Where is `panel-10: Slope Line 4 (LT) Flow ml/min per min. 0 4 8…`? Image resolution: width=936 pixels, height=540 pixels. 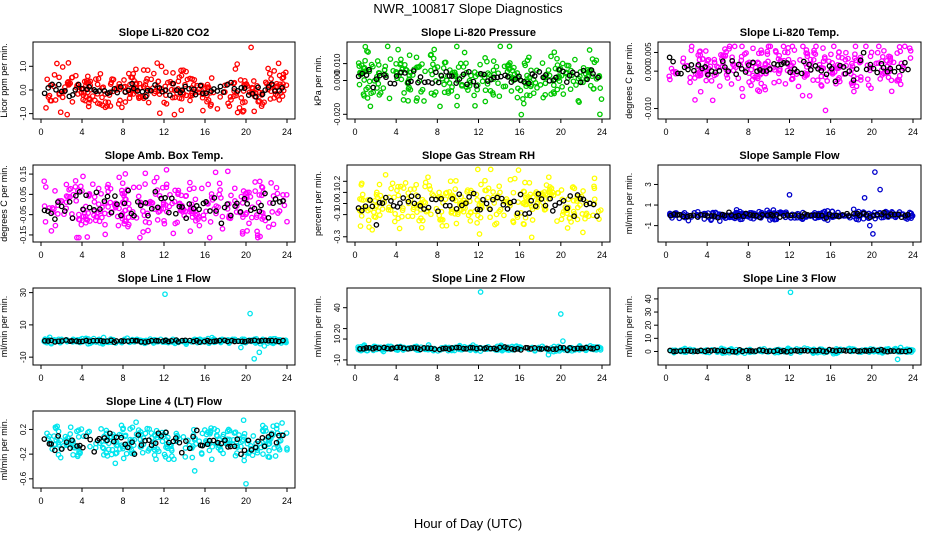 panel-10: Slope Line 4 (LT) Flow ml/min per min. 0 4 8… is located at coordinates (148, 451).